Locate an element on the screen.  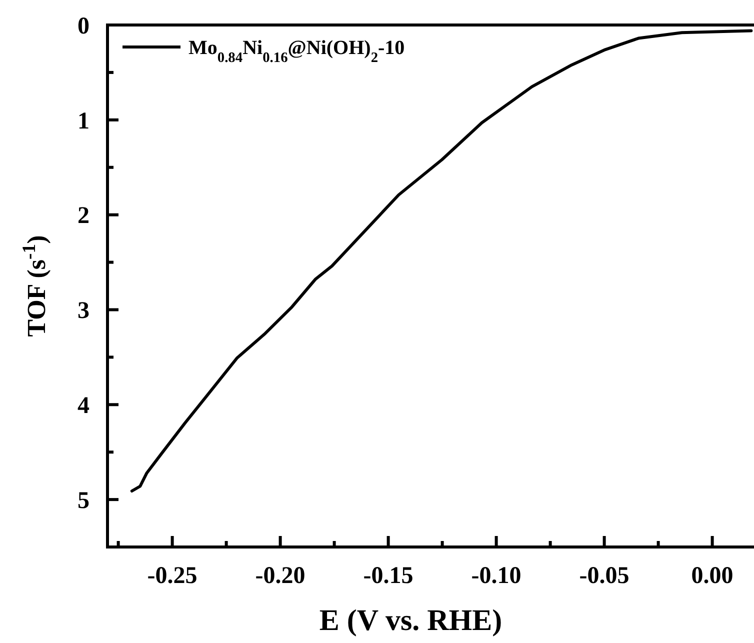
y-tick-label: 5 is located at coordinates (84, 501).